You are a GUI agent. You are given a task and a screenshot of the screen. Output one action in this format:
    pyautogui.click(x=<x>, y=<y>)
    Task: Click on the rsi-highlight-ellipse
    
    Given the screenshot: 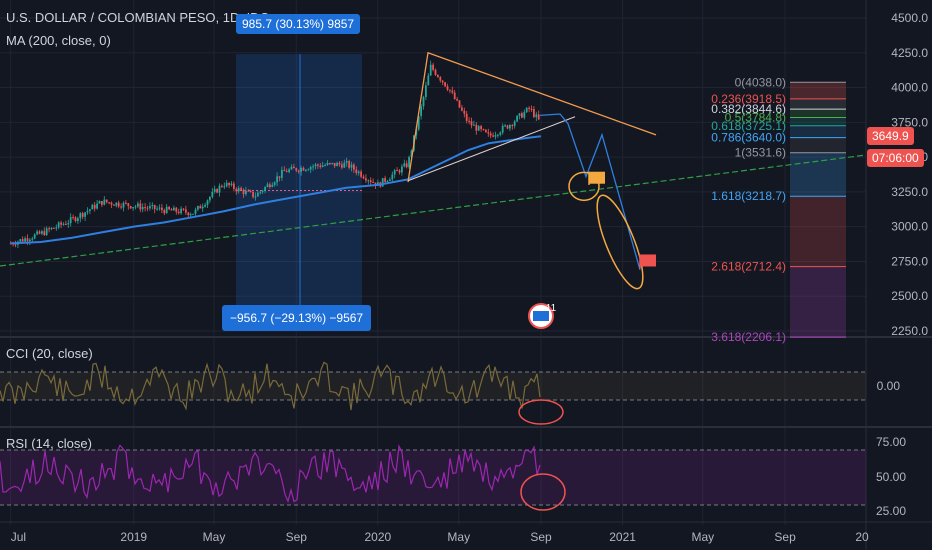 What is the action you would take?
    pyautogui.click(x=543, y=492)
    